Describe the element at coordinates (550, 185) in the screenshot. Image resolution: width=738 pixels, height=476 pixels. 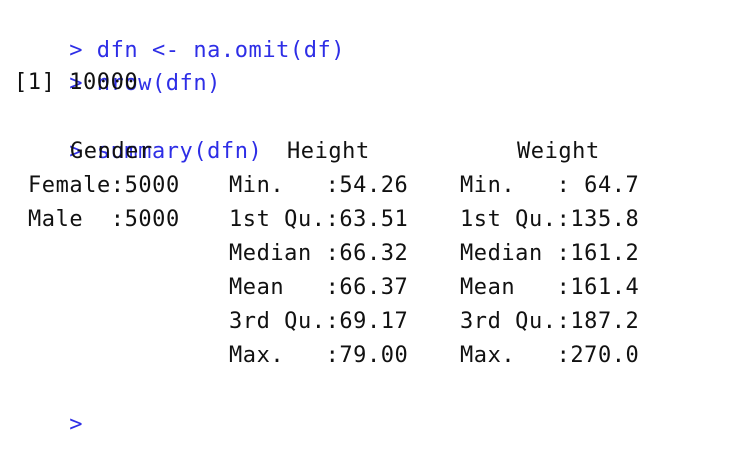
I see `weight-cell: Min. : 64.7` at that location.